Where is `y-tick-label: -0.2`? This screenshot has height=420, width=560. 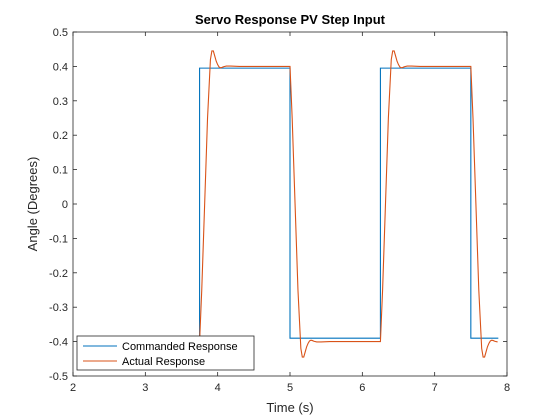
y-tick-label: -0.2 is located at coordinates (58, 274).